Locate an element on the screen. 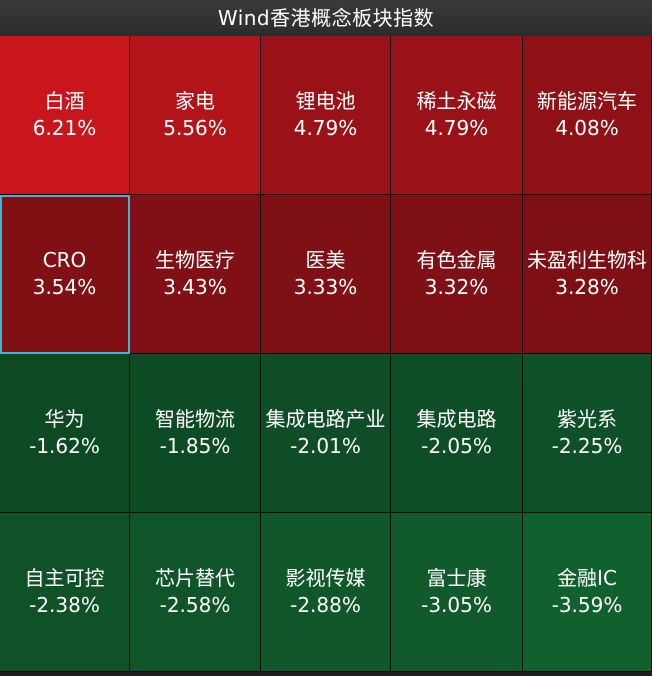 The width and height of the screenshot is (652, 676). sector-change-percent: -2.25% is located at coordinates (587, 446).